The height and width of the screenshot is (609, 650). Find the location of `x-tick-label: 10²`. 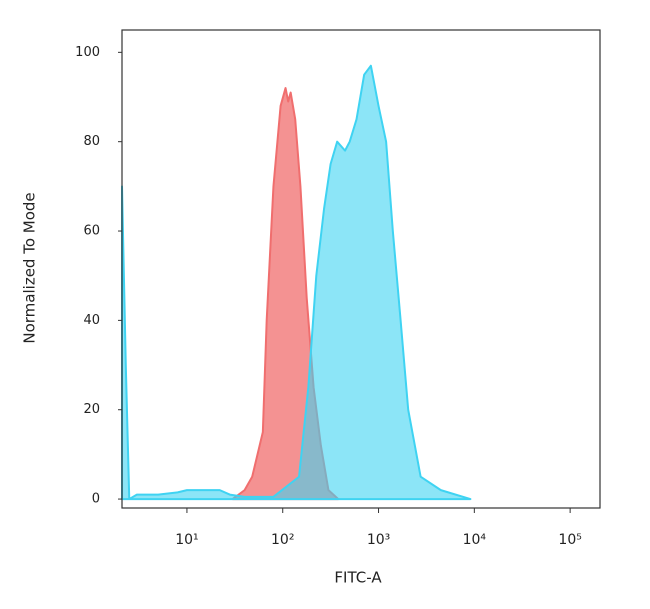

x-tick-label: 10² is located at coordinates (282, 540).